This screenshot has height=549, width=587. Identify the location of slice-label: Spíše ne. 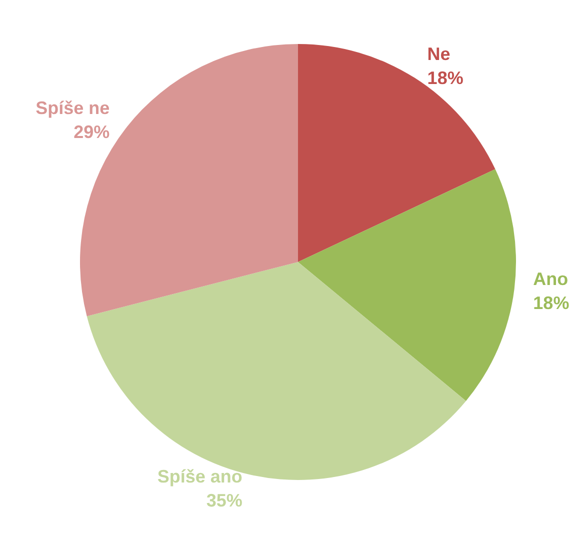
(73, 108).